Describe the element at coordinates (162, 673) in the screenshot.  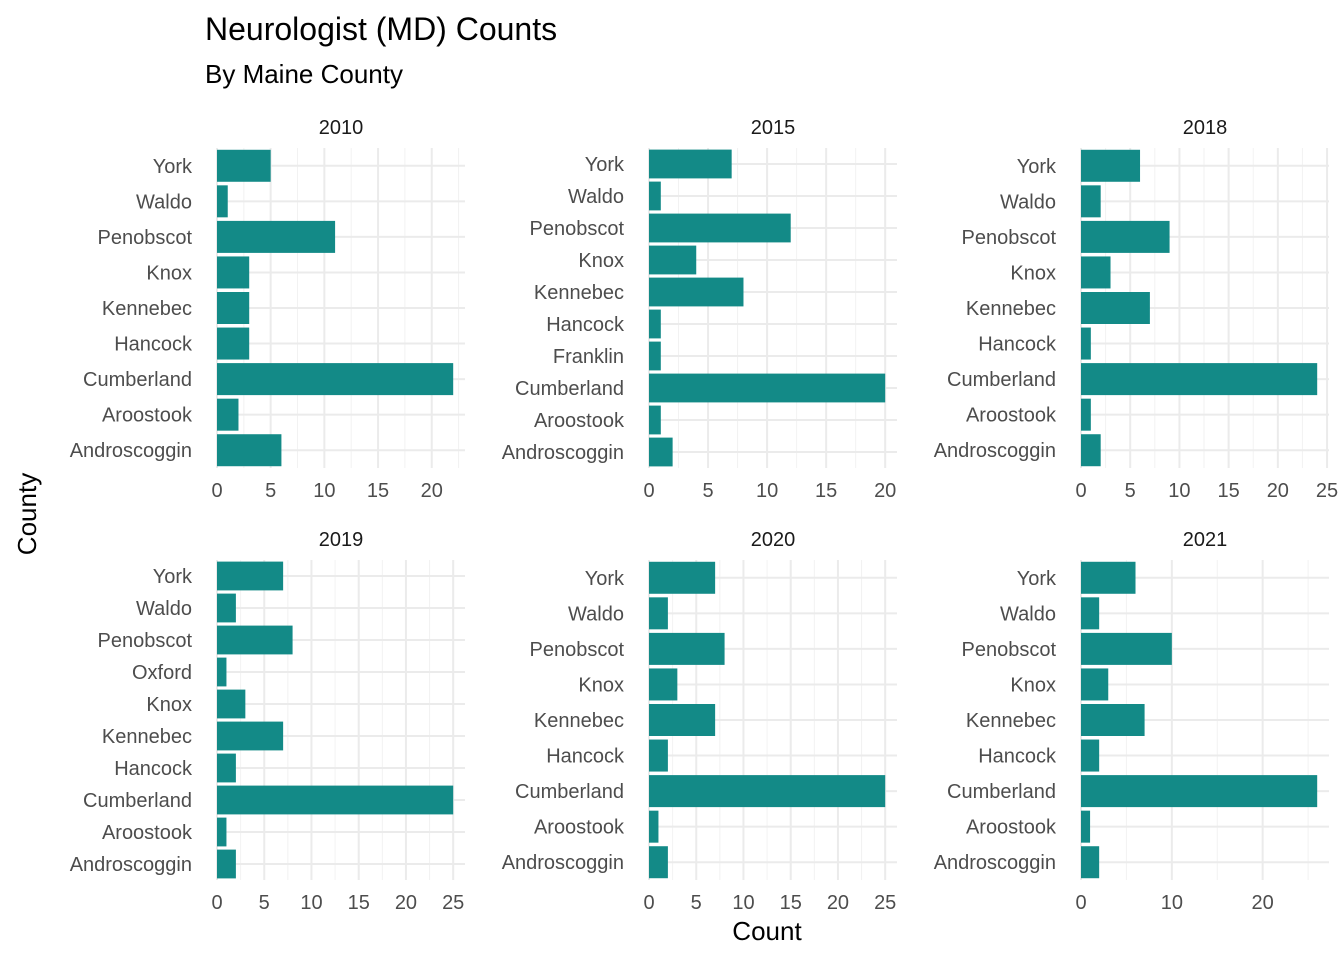
I see `y-tick-label: Oxford` at that location.